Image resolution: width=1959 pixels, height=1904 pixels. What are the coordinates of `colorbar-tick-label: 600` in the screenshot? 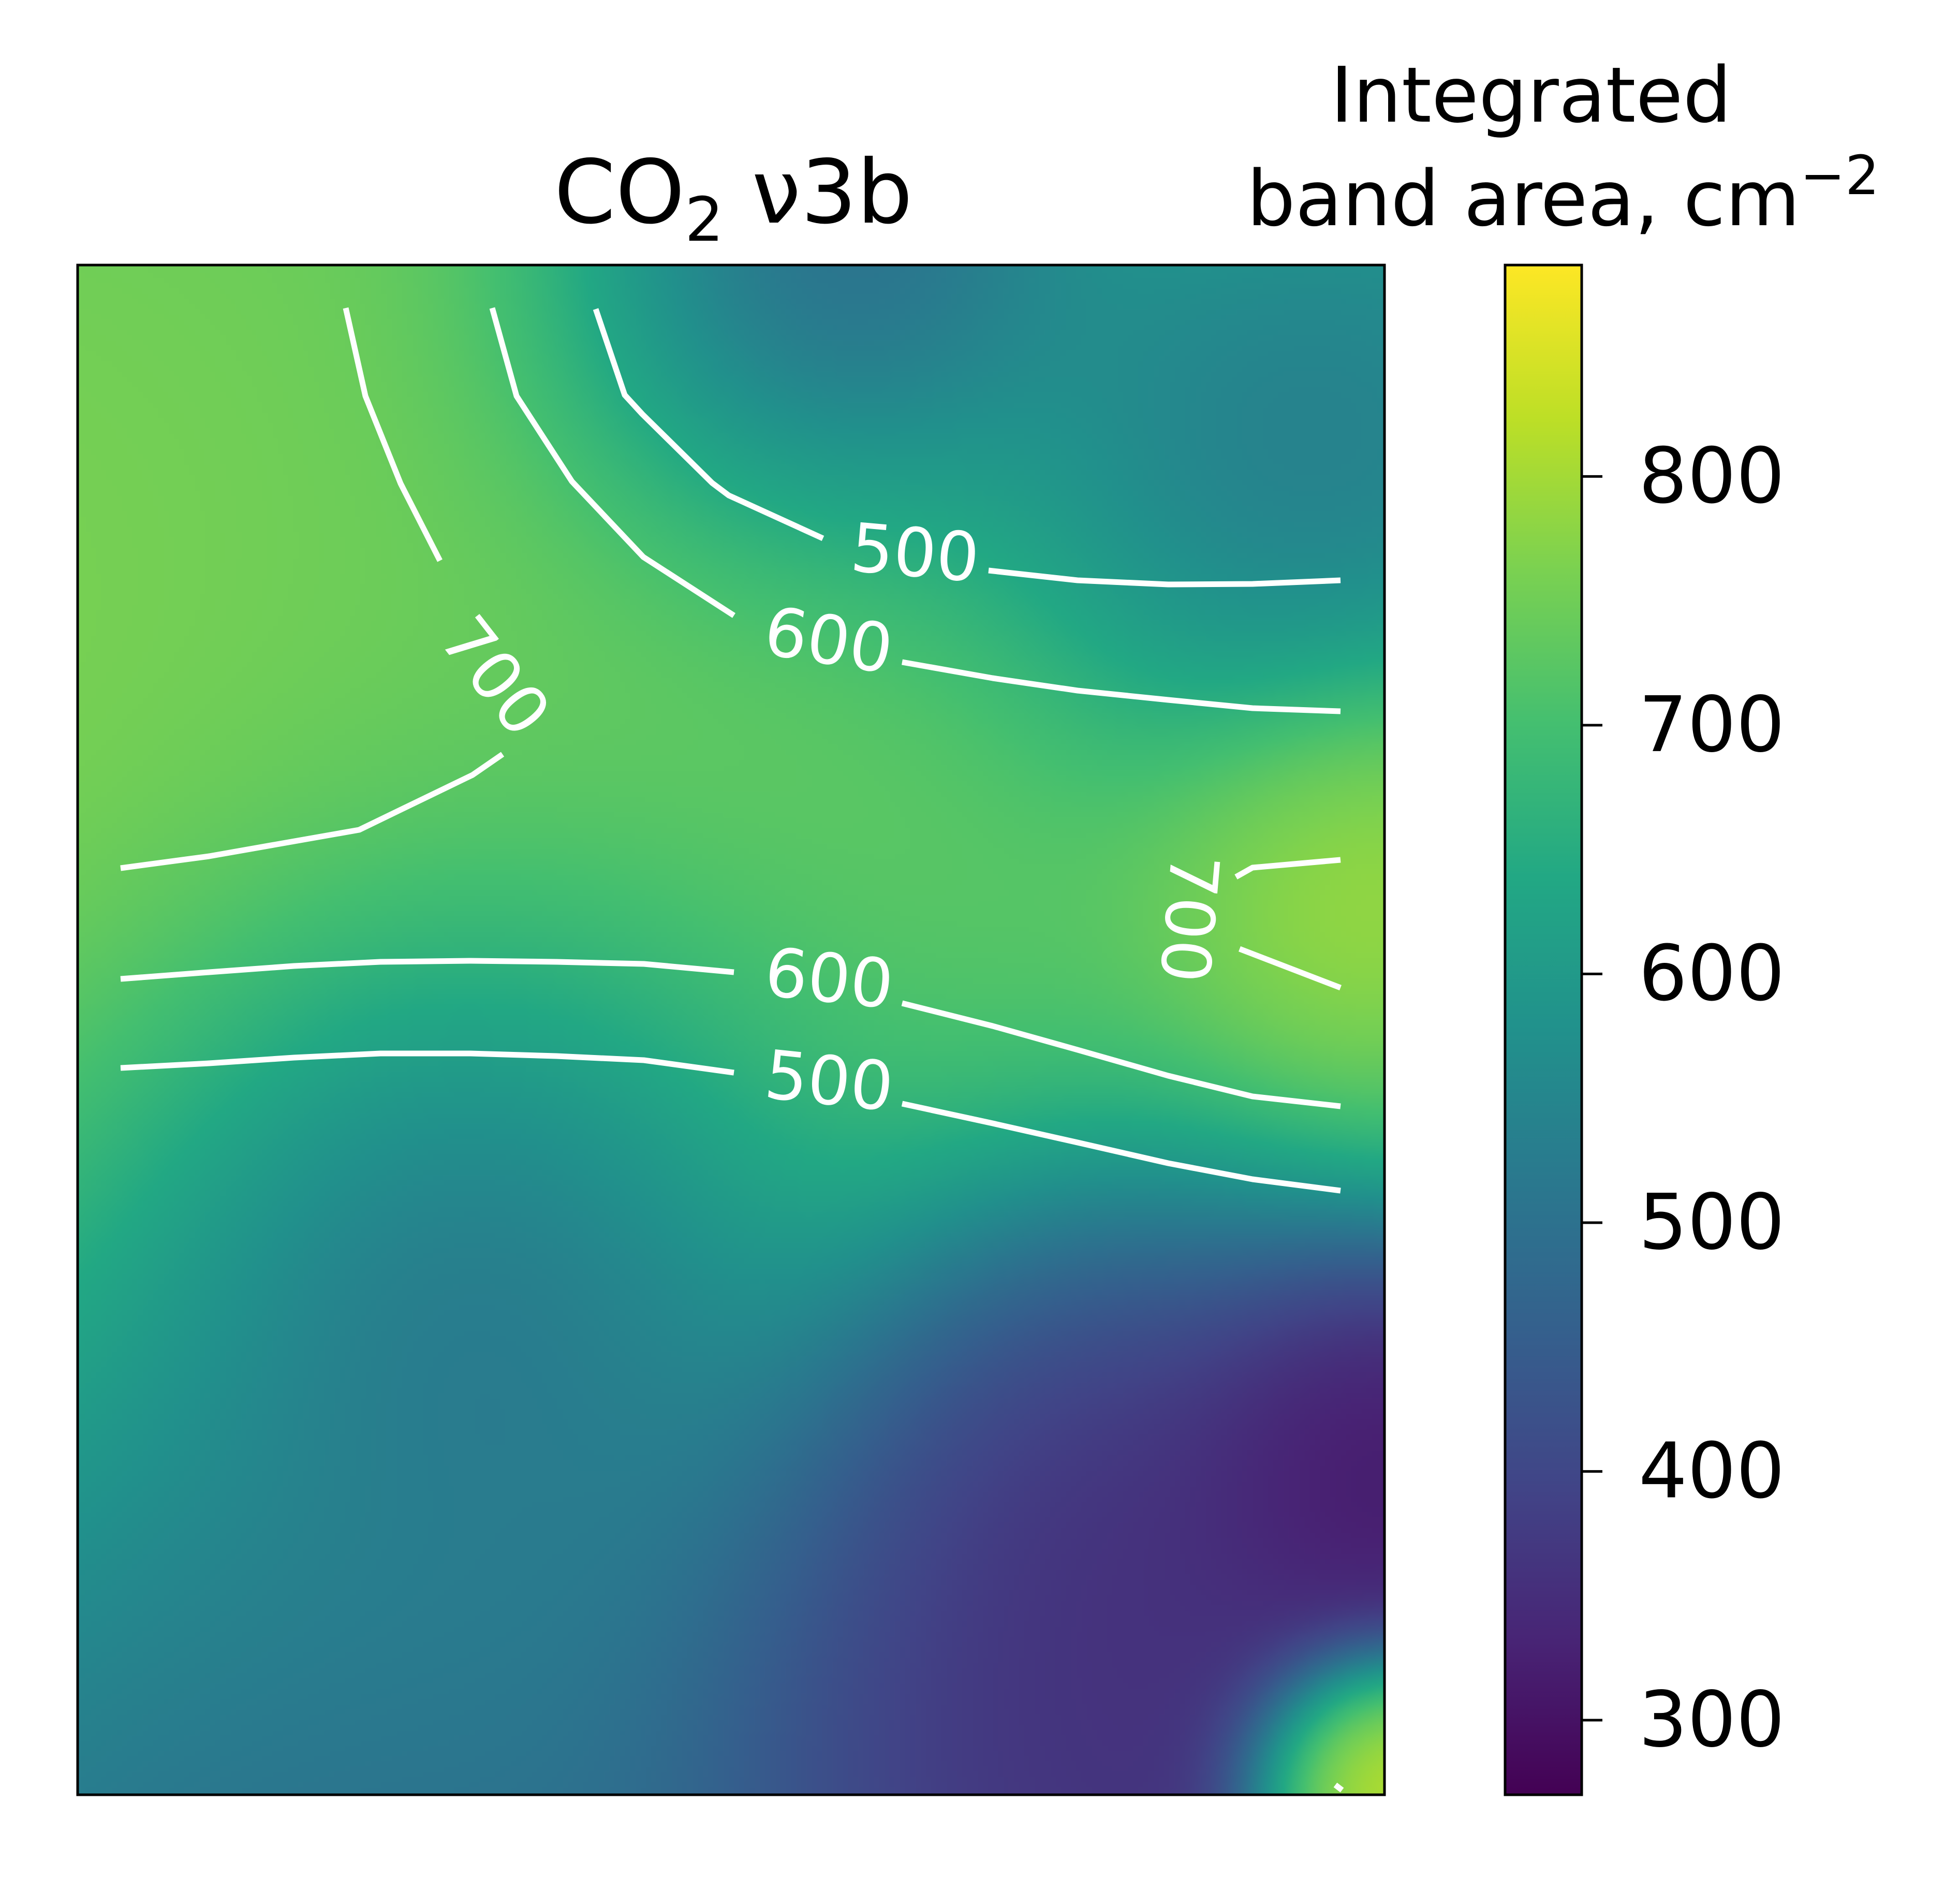 It's located at (1712, 973).